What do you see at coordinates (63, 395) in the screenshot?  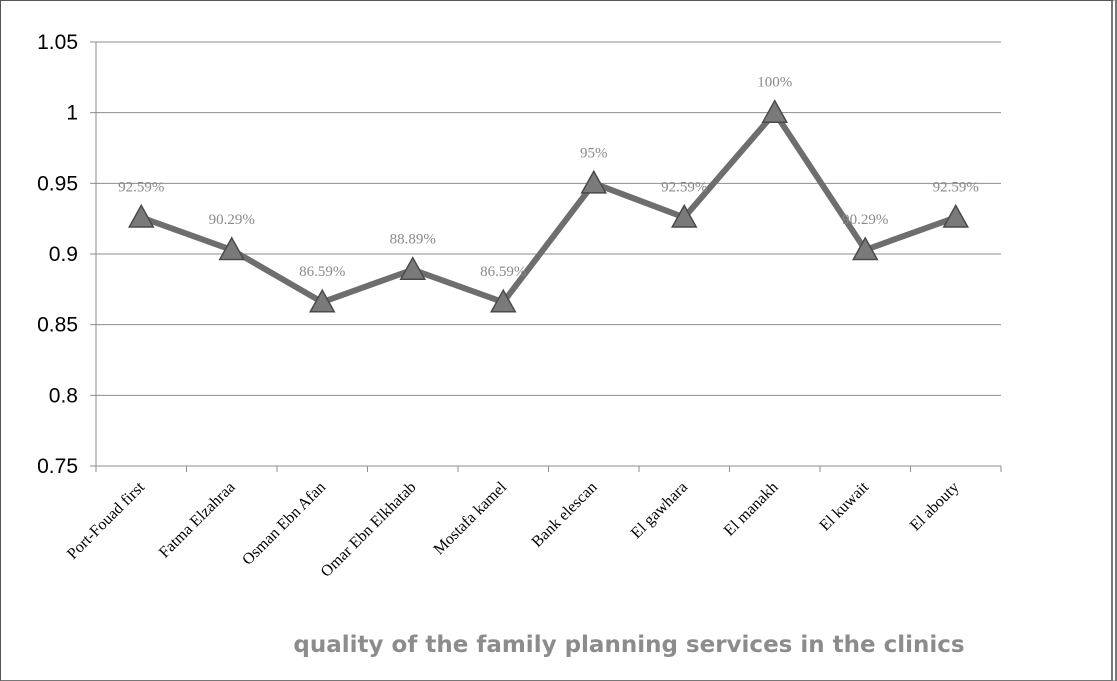 I see `y-tick-label: 0.8` at bounding box center [63, 395].